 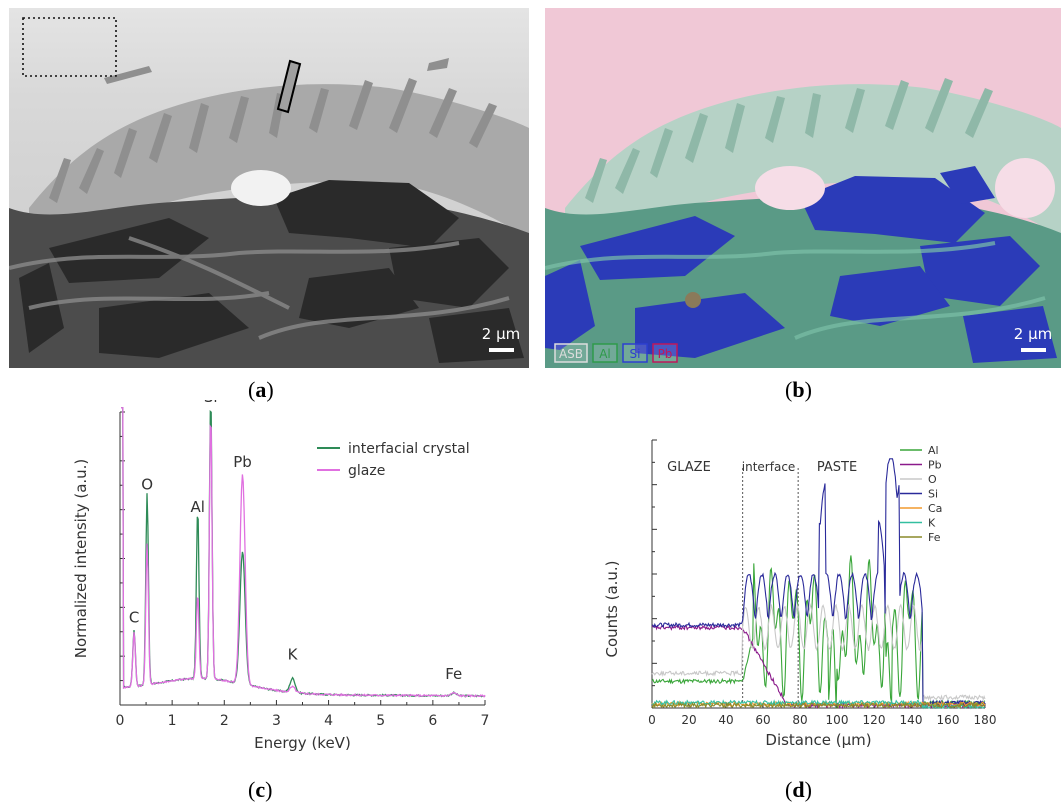 What do you see at coordinates (798, 389) in the screenshot?
I see `caption-b: (b)` at bounding box center [798, 389].